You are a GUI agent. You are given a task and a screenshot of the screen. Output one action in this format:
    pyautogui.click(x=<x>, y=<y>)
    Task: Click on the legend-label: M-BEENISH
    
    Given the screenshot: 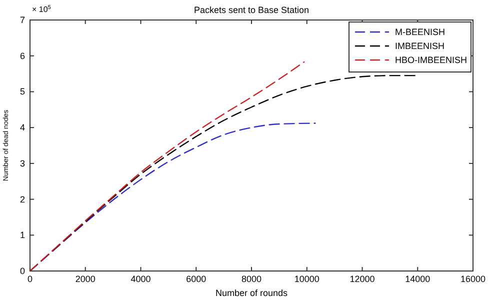 What is the action you would take?
    pyautogui.click(x=420, y=32)
    